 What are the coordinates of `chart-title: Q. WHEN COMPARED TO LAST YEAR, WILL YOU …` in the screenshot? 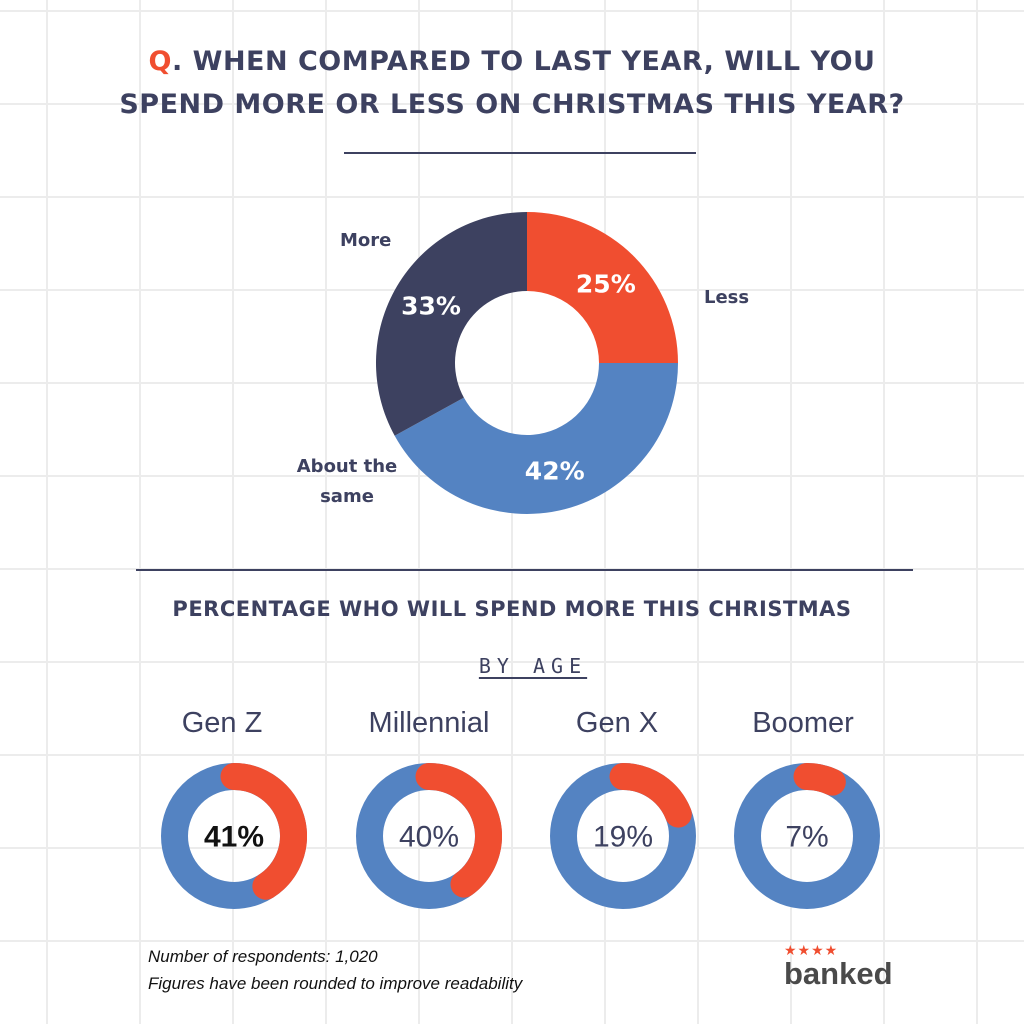 It's located at (512, 83).